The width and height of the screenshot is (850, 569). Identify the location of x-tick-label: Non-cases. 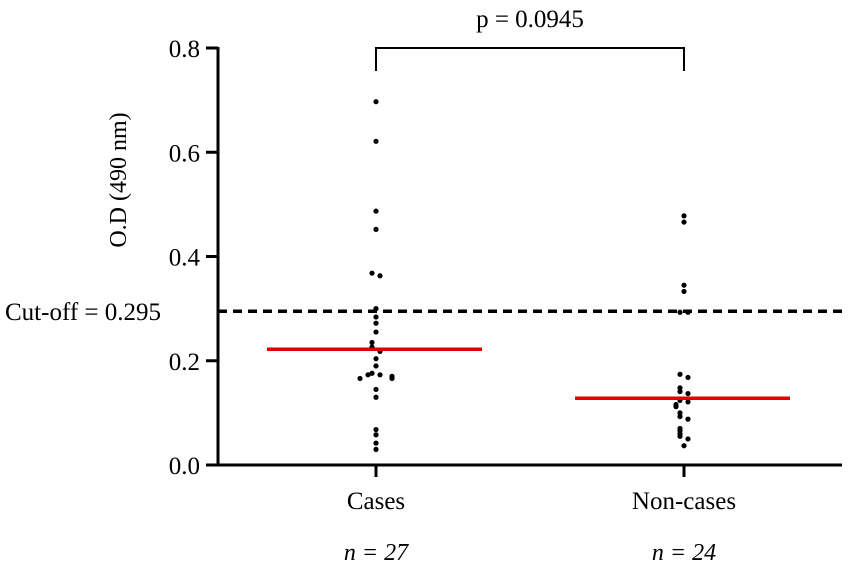
(684, 501).